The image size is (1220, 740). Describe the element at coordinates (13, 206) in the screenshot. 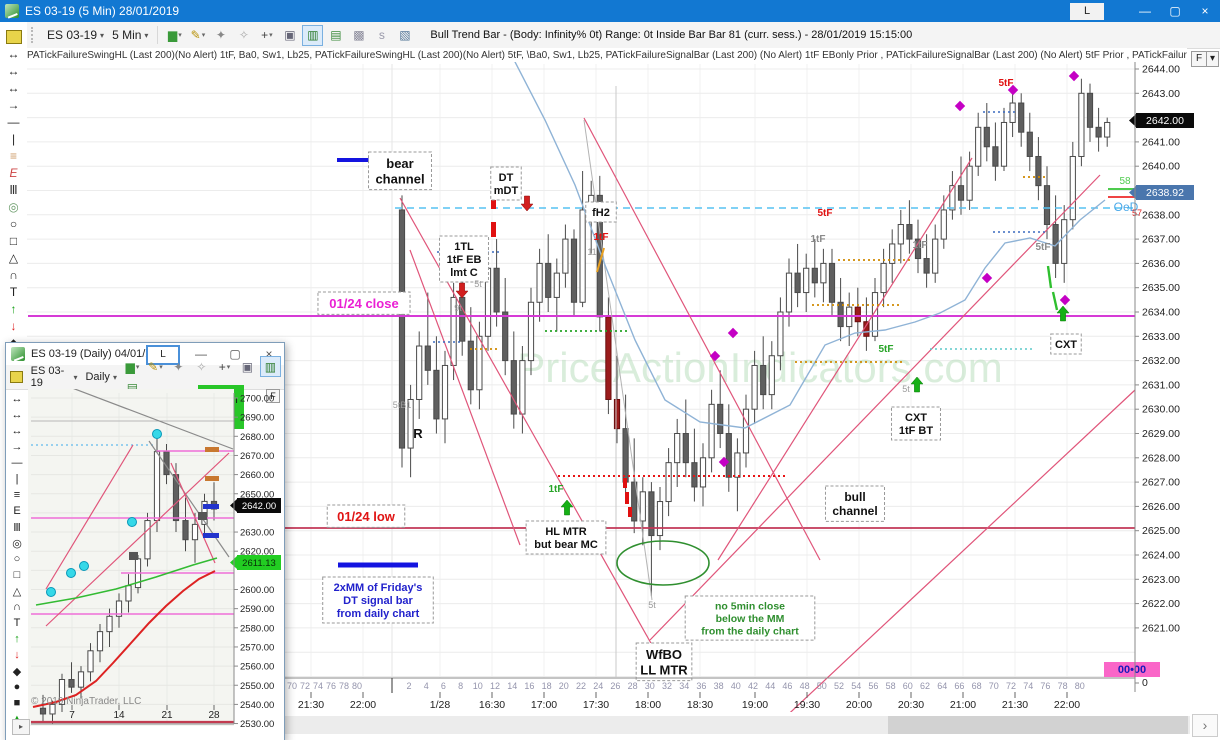

I see `rings-tool-icon: ◎` at that location.